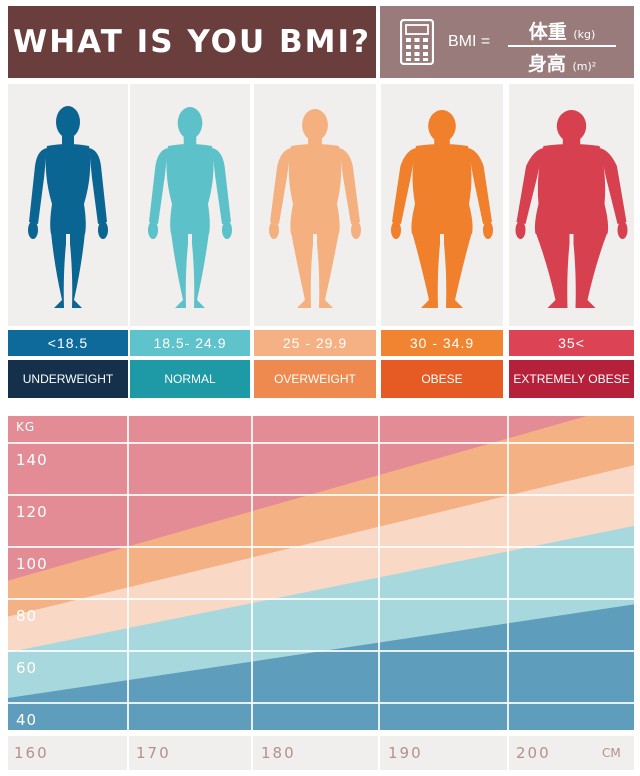 Image resolution: width=640 pixels, height=776 pixels. I want to click on formula-numerator: 体重 (kg), so click(562, 30).